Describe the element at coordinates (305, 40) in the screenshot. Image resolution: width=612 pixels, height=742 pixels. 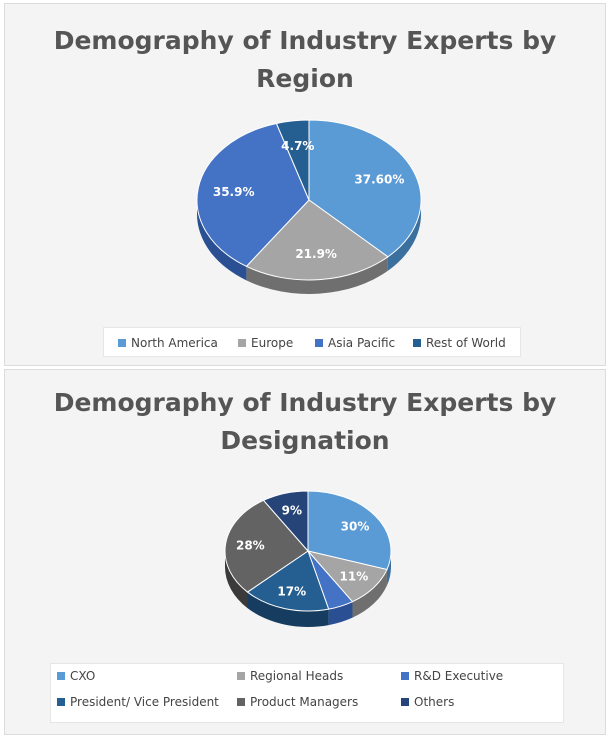
I see `region-chart-title-line-1: Demography of Industry Experts by` at that location.